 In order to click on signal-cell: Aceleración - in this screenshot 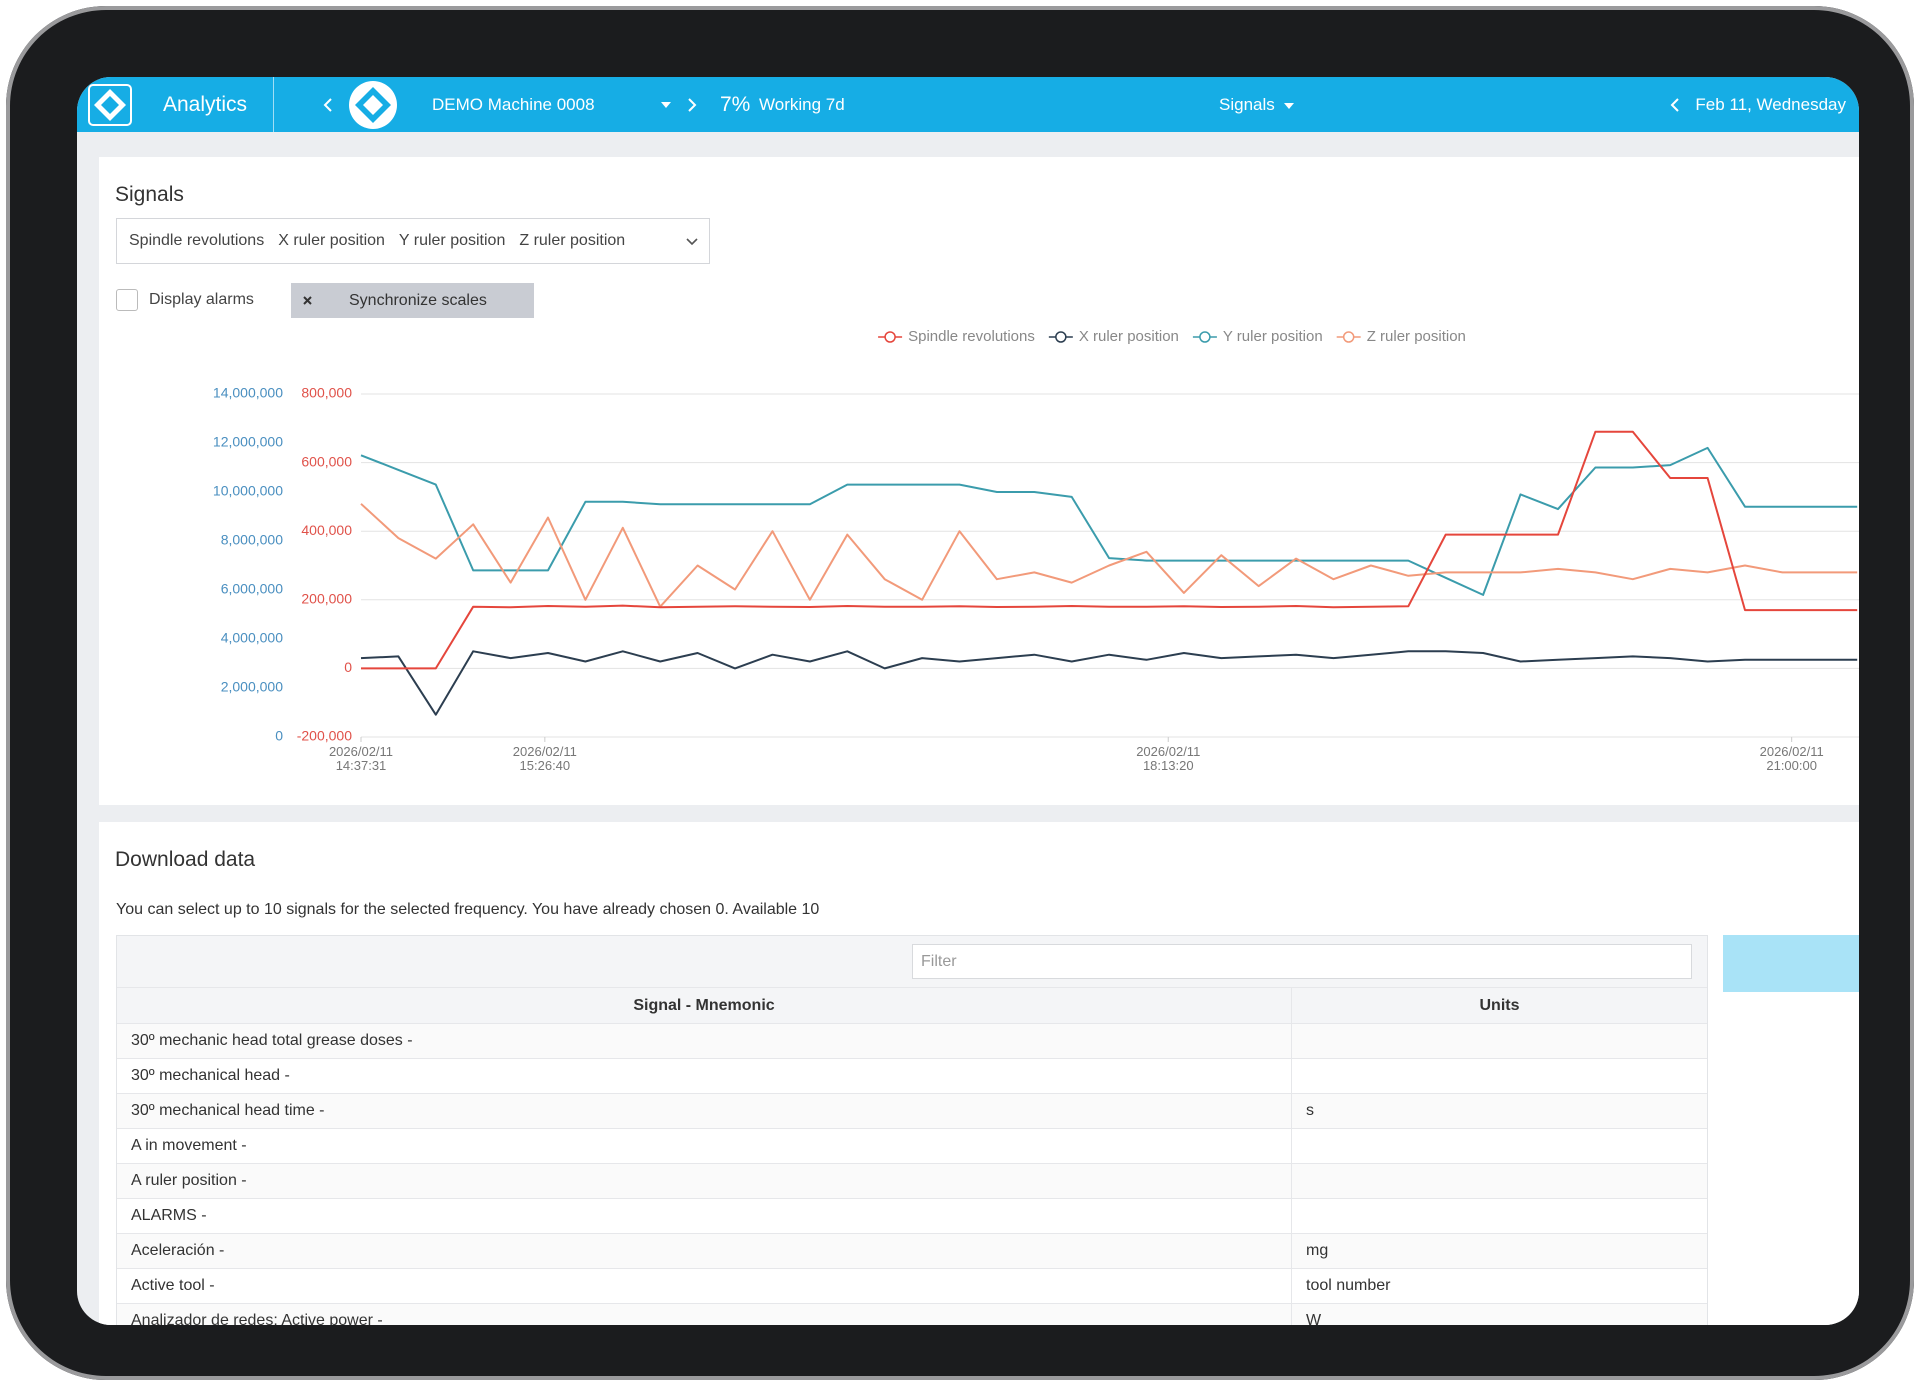, I will do `click(704, 1251)`.